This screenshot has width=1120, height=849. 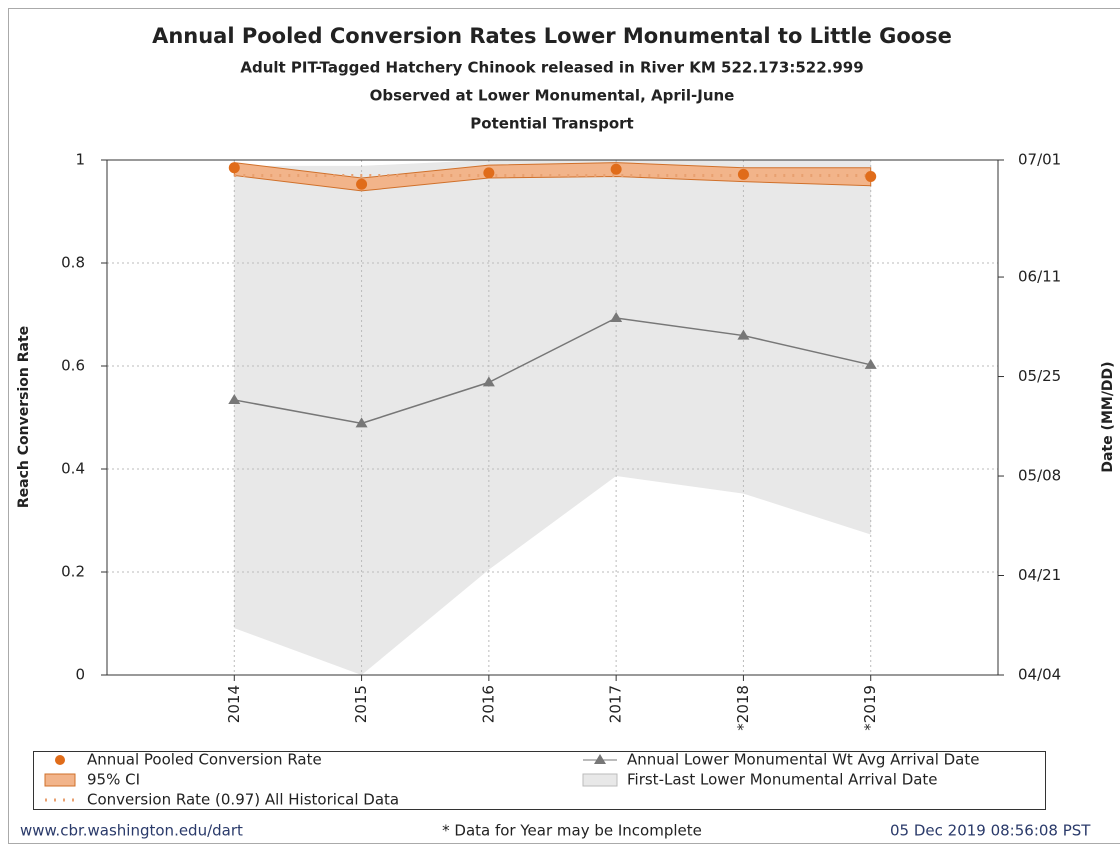 What do you see at coordinates (73, 366) in the screenshot?
I see `y-tick-label: 0.6` at bounding box center [73, 366].